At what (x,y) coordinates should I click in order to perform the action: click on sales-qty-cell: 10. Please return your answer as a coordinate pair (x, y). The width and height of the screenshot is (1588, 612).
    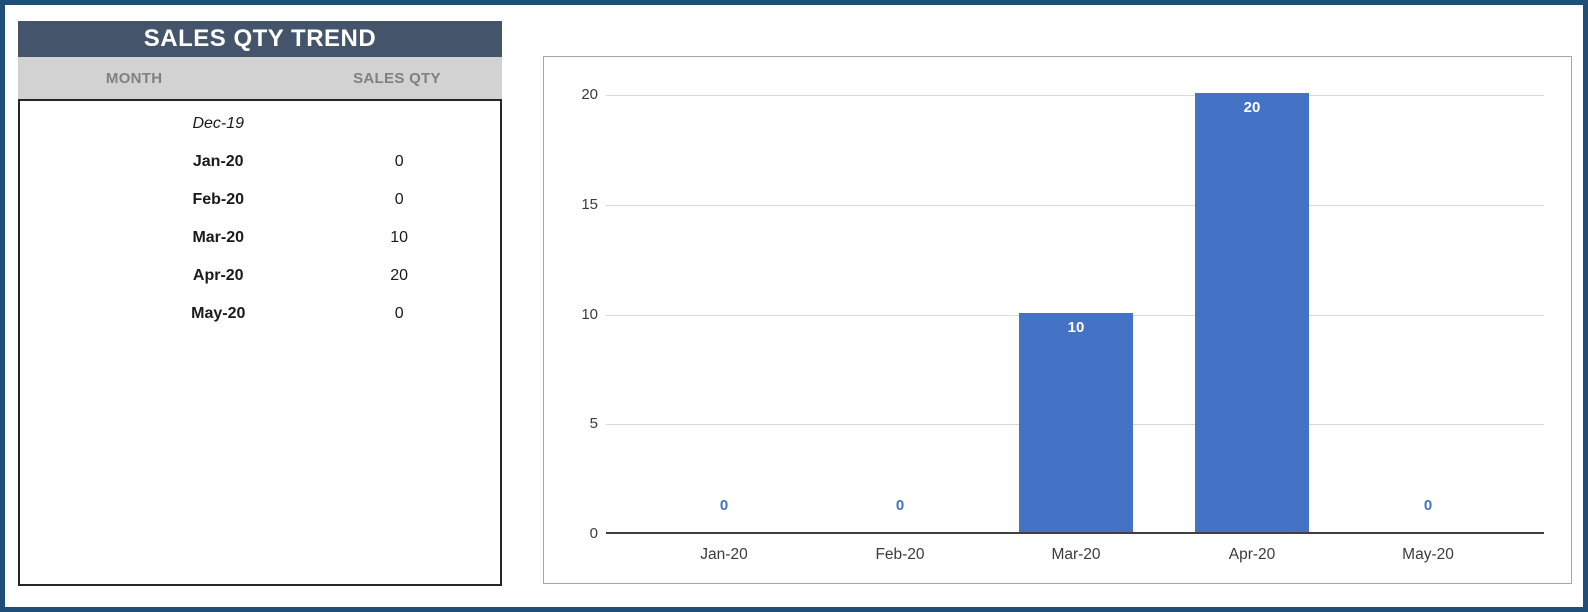
    Looking at the image, I should click on (399, 237).